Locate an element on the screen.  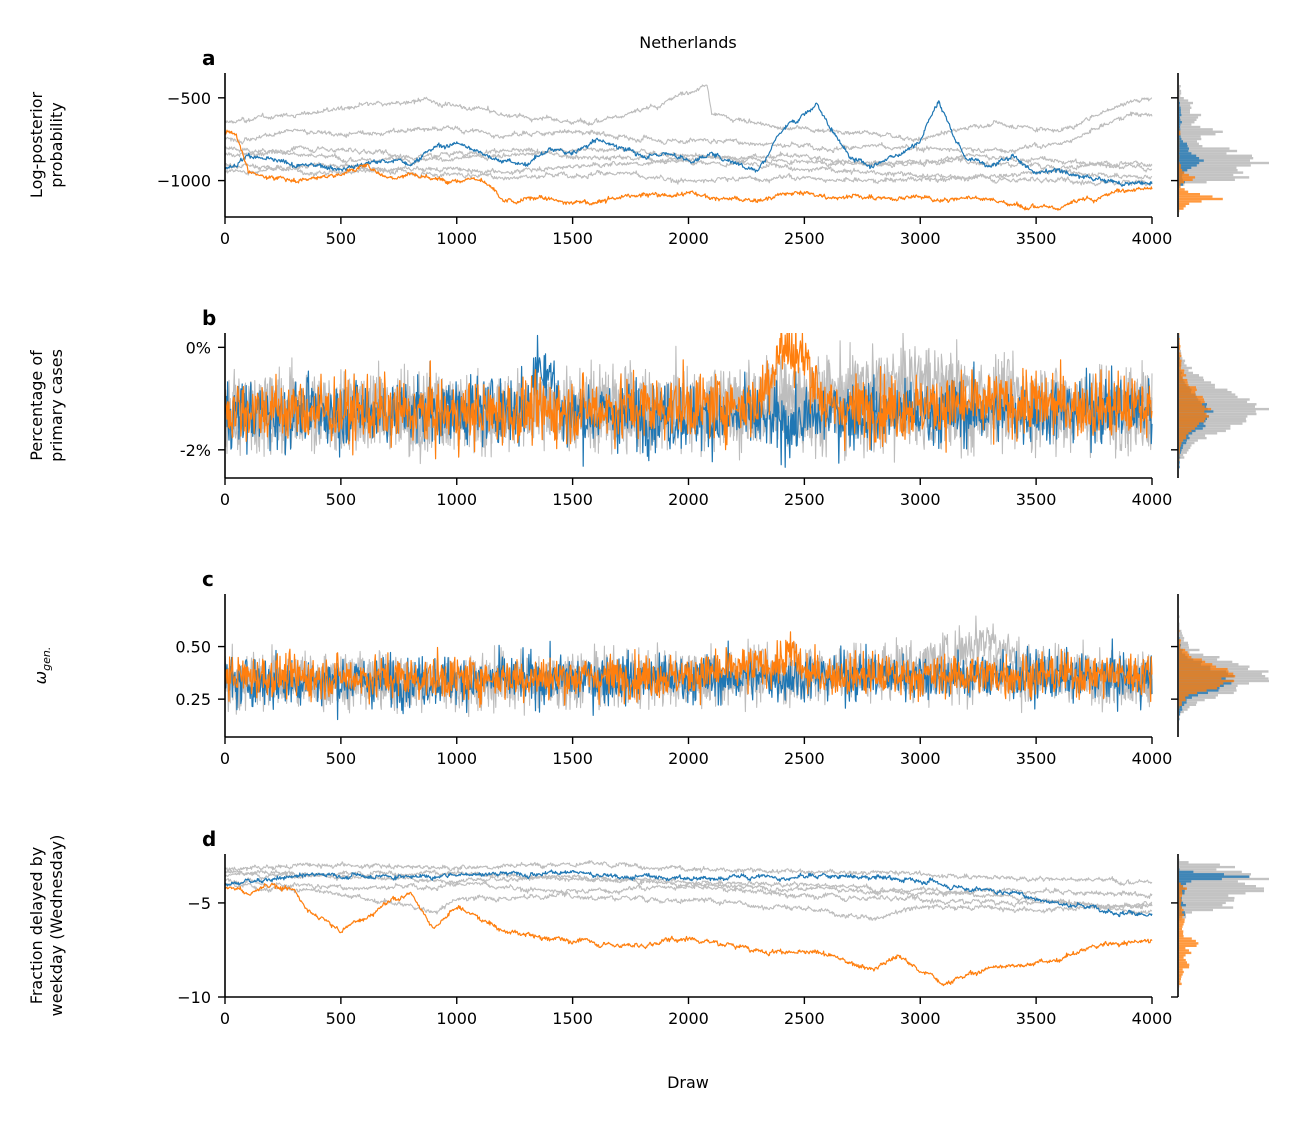
x-tick-label-d-6: 3000 is located at coordinates (920, 1018).